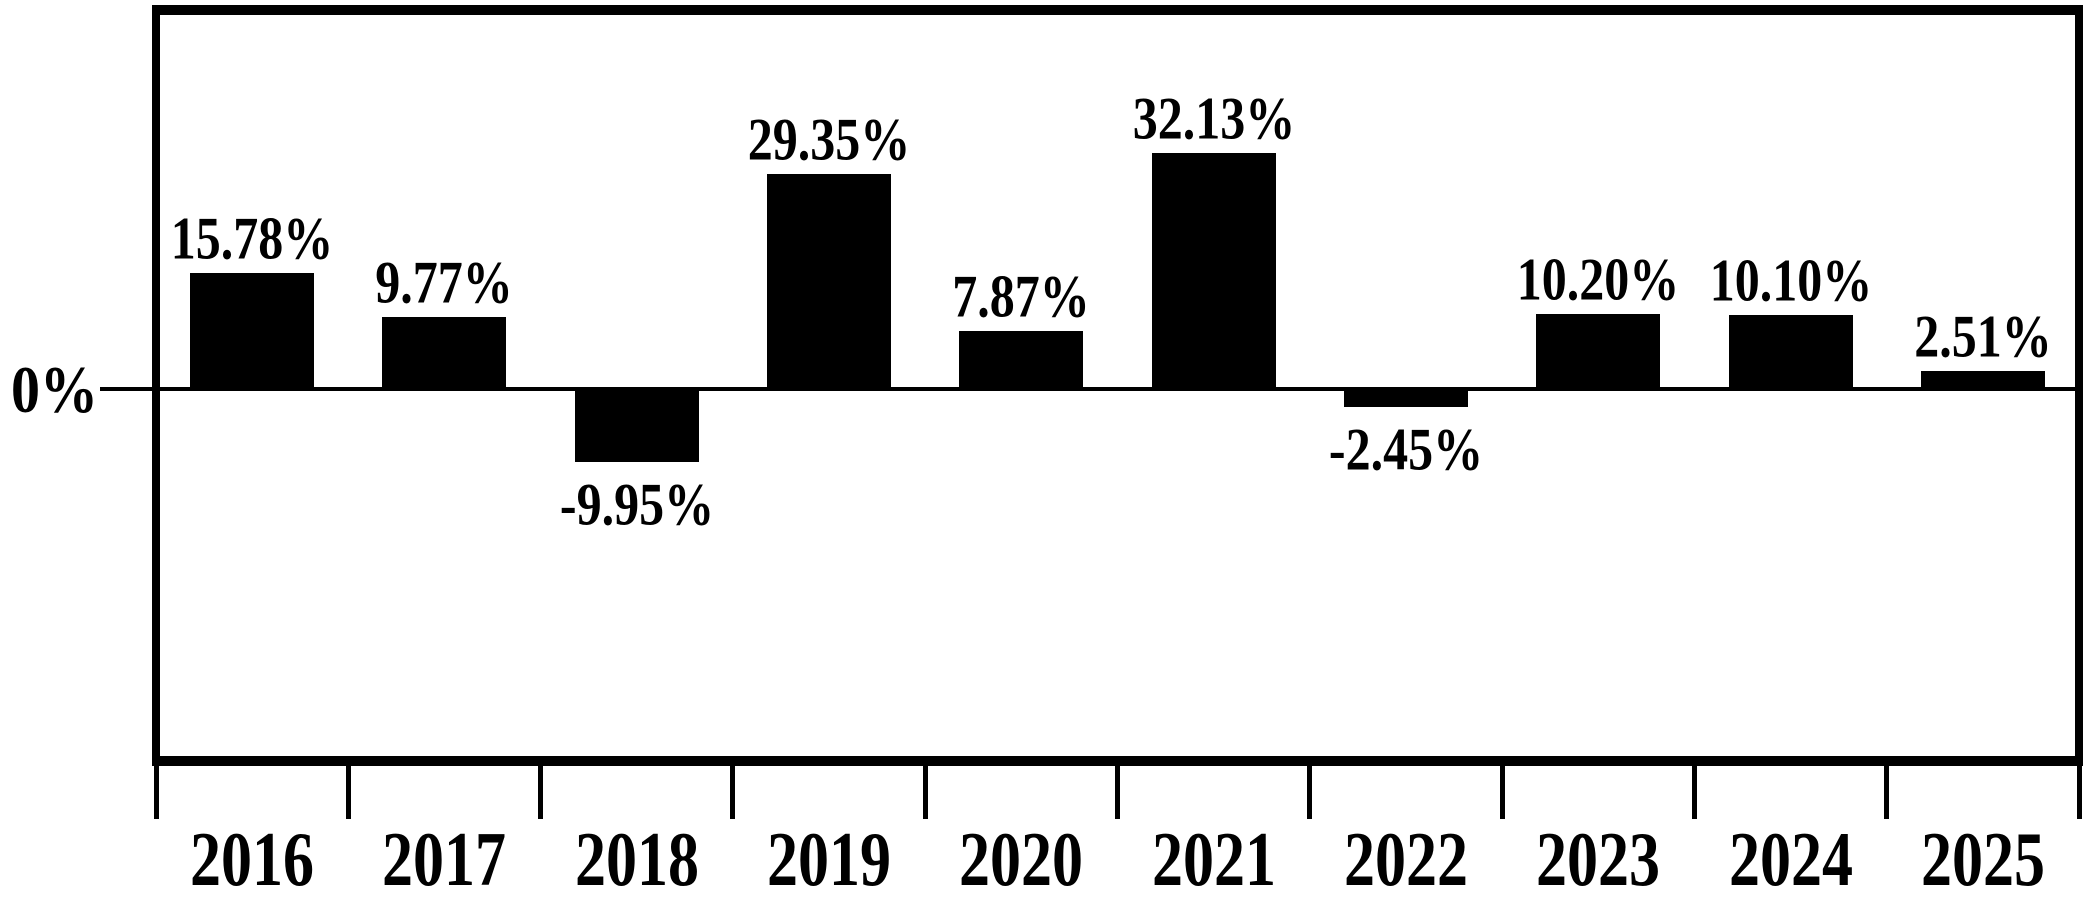 This screenshot has width=2083, height=900. Describe the element at coordinates (130, 389) in the screenshot. I see `y-axis-zero-tick` at that location.